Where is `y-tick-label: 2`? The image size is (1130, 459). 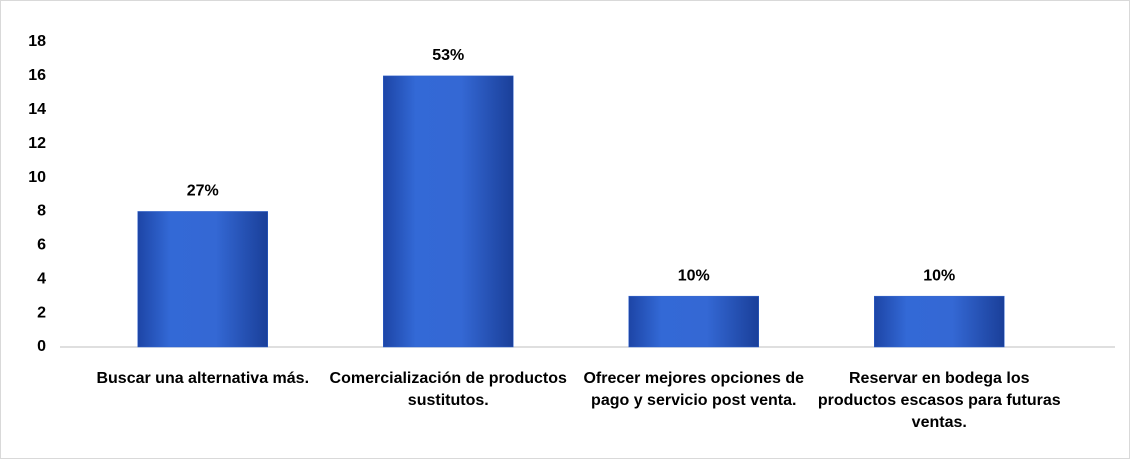
y-tick-label: 2 is located at coordinates (41, 312).